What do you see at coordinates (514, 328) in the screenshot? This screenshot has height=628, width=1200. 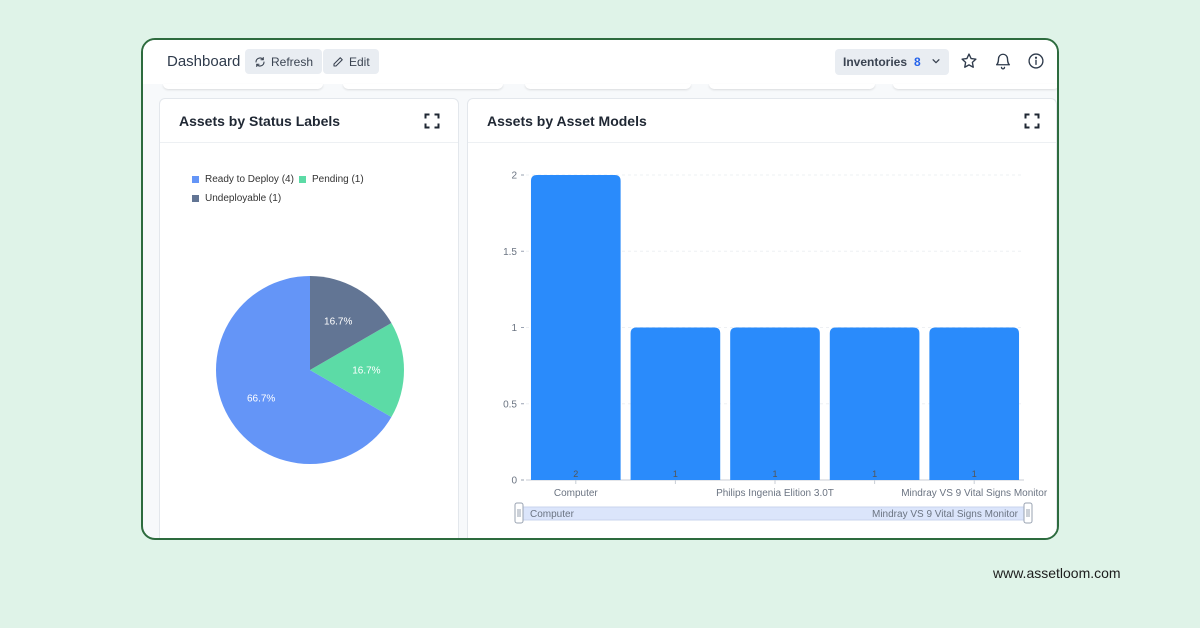 I see `y-tick-label: 1` at bounding box center [514, 328].